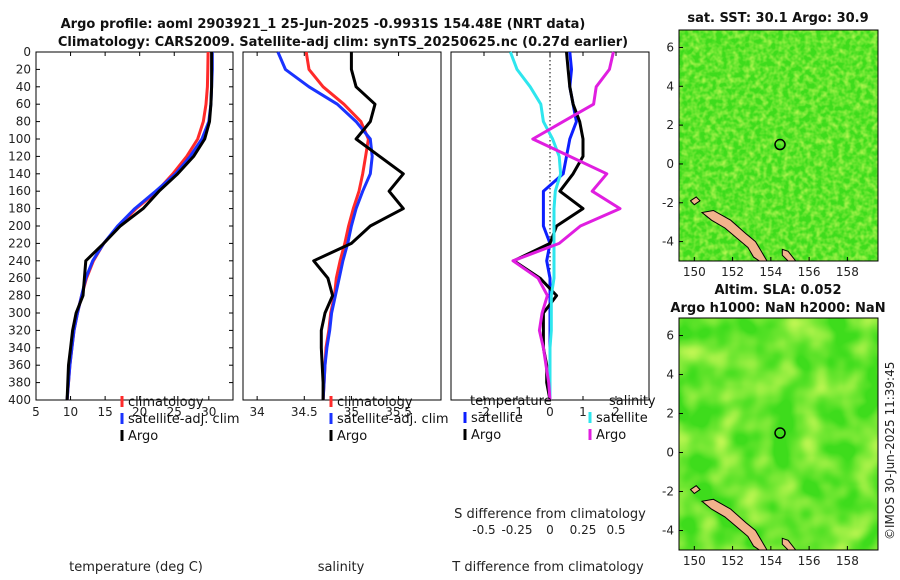  I want to click on xtick-label: 0, so click(550, 412).